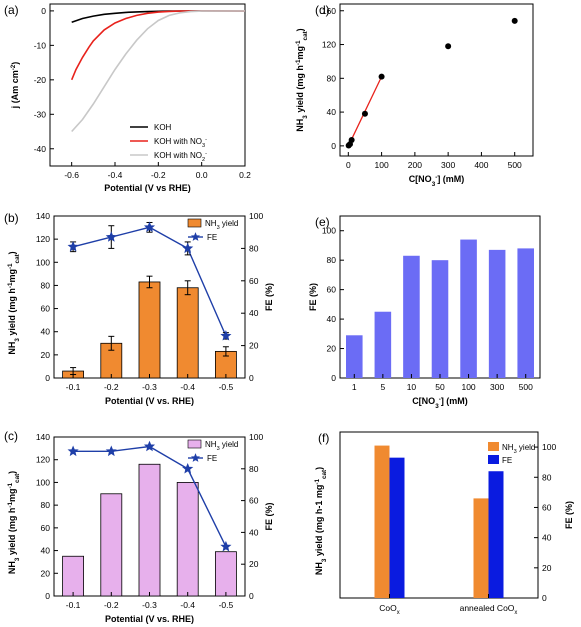 This screenshot has height=627, width=581. What do you see at coordinates (46, 528) in the screenshot?
I see `c-y-tick-label: 60` at bounding box center [46, 528].